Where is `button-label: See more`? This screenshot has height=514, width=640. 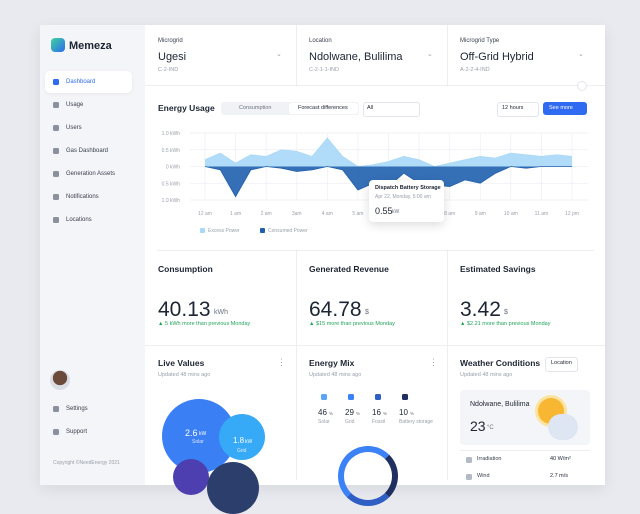 button-label: See more is located at coordinates (561, 108).